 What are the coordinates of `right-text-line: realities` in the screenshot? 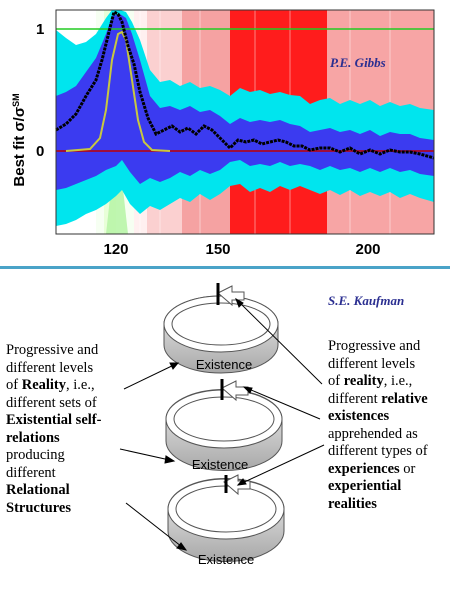 It's located at (388, 505).